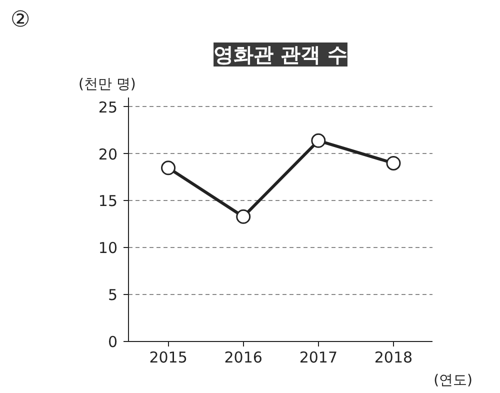 The height and width of the screenshot is (393, 500). Describe the element at coordinates (281, 54) in the screenshot. I see `chart-title: 영화관 관객 수` at that location.